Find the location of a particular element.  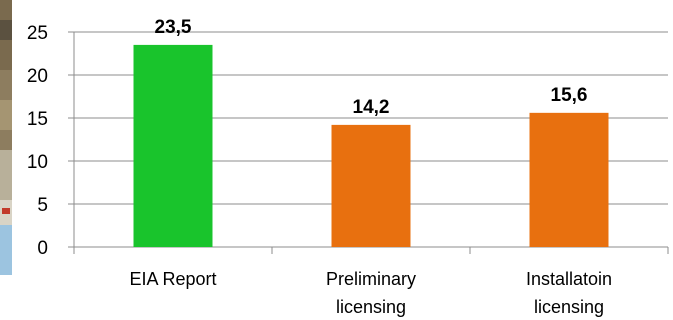

y-tick-label: 5 is located at coordinates (42, 205).